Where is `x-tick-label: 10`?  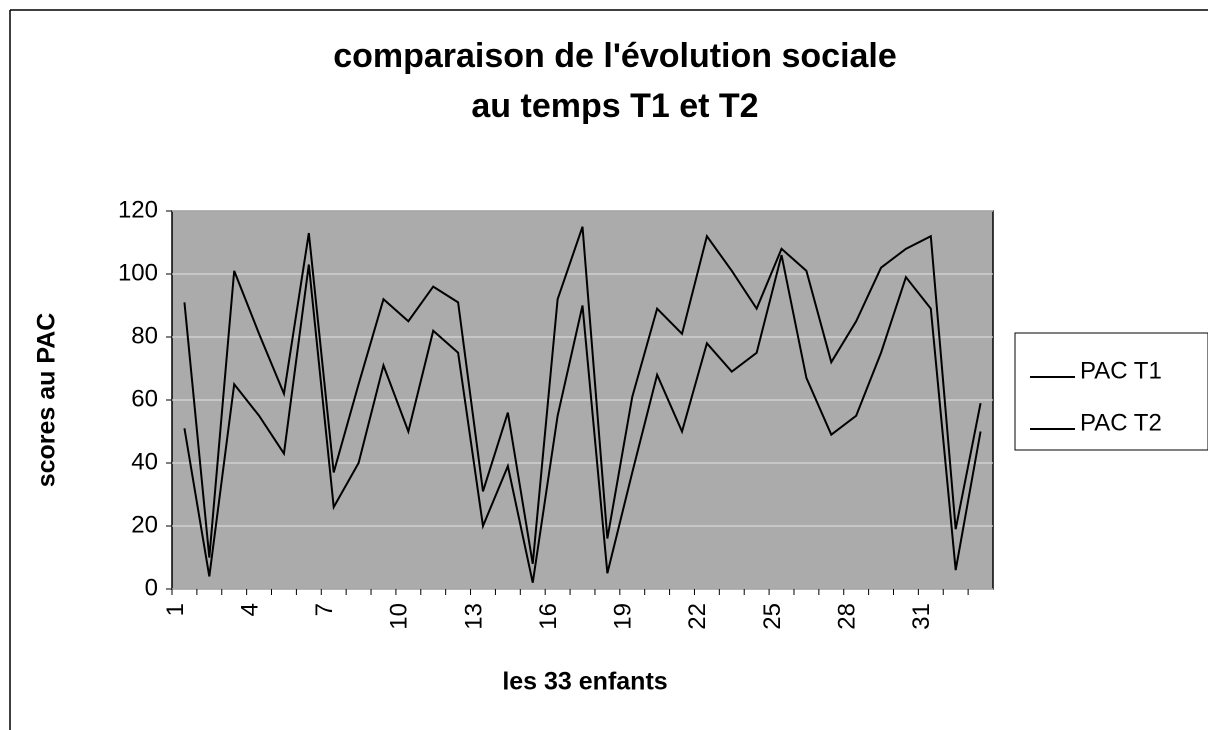
x-tick-label: 10 is located at coordinates (399, 616).